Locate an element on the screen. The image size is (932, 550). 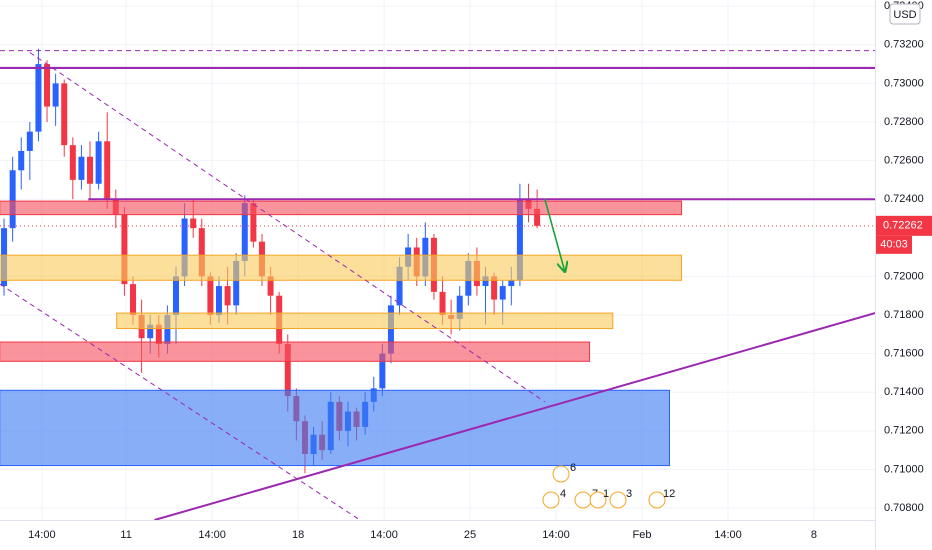
y-tick-label: 0.73200 is located at coordinates (904, 45).